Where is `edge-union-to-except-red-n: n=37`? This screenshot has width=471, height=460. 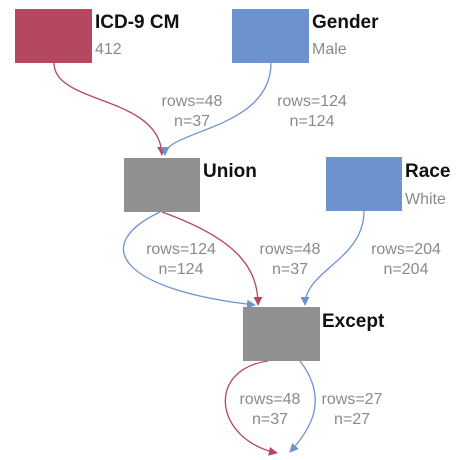 edge-union-to-except-red-n: n=37 is located at coordinates (290, 269).